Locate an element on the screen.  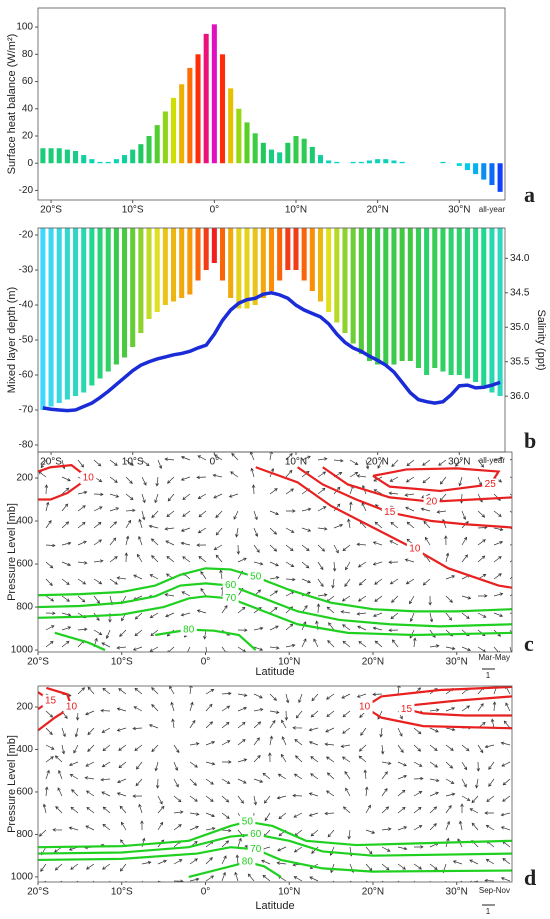
x-tick-label: 10°S is located at coordinates (122, 662).